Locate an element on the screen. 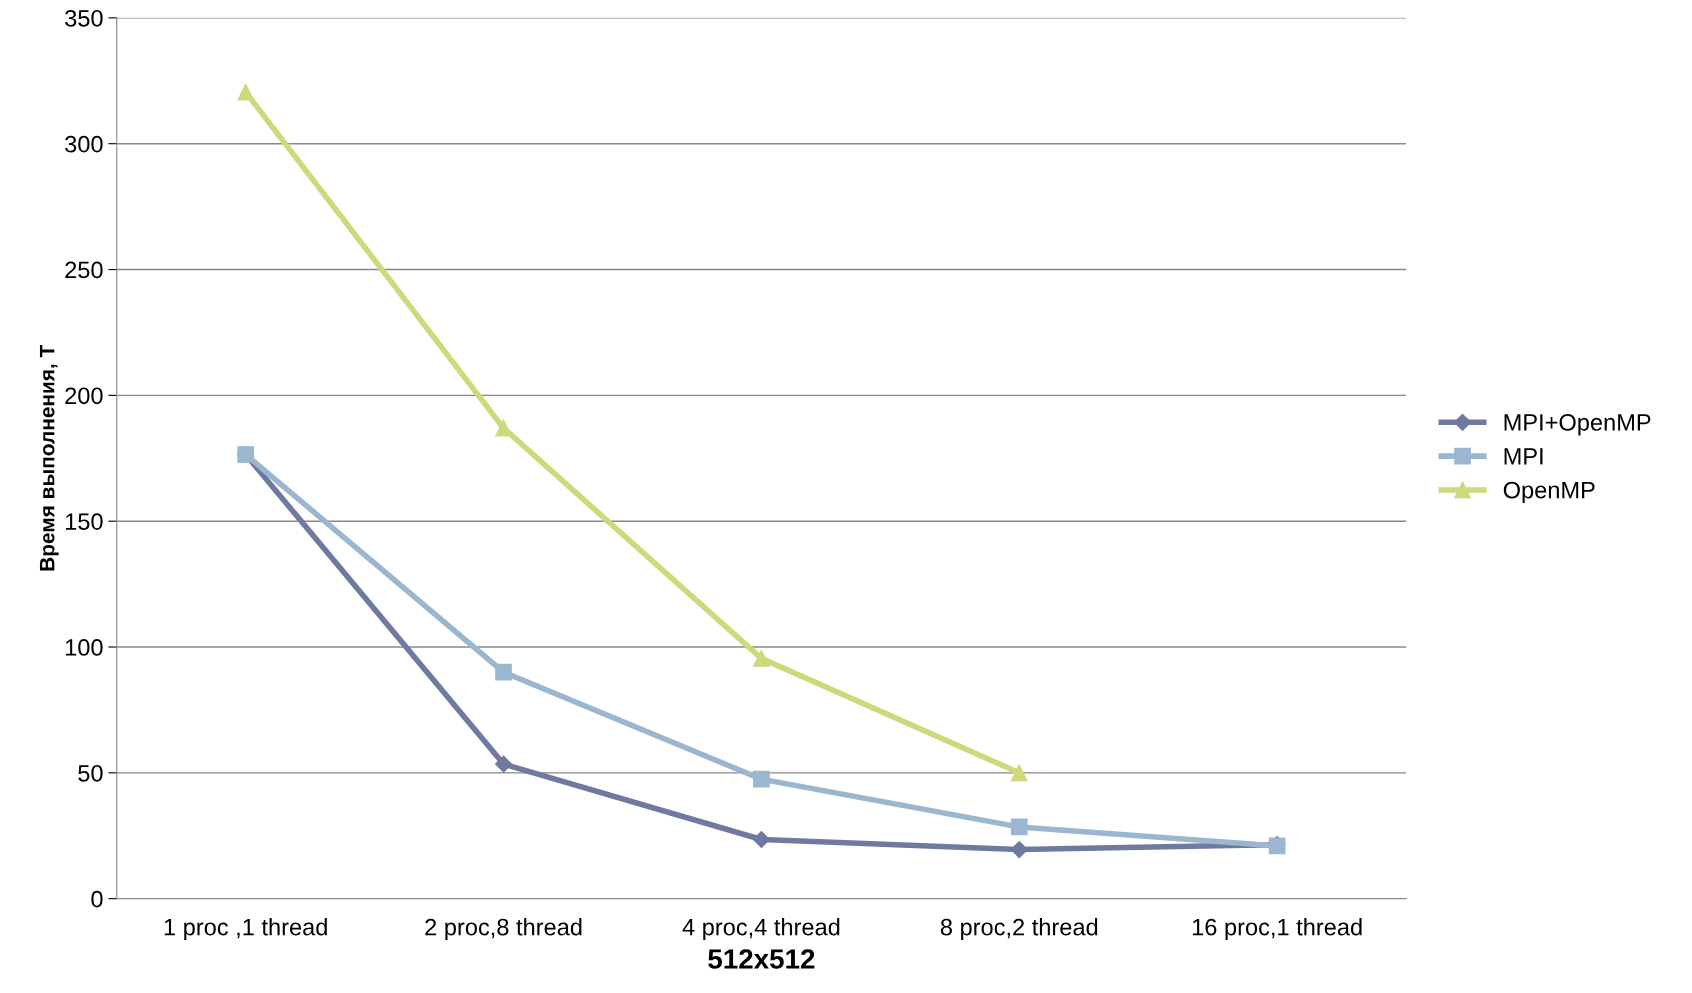 This screenshot has width=1692, height=993. y-tick-label: 0 is located at coordinates (97, 899).